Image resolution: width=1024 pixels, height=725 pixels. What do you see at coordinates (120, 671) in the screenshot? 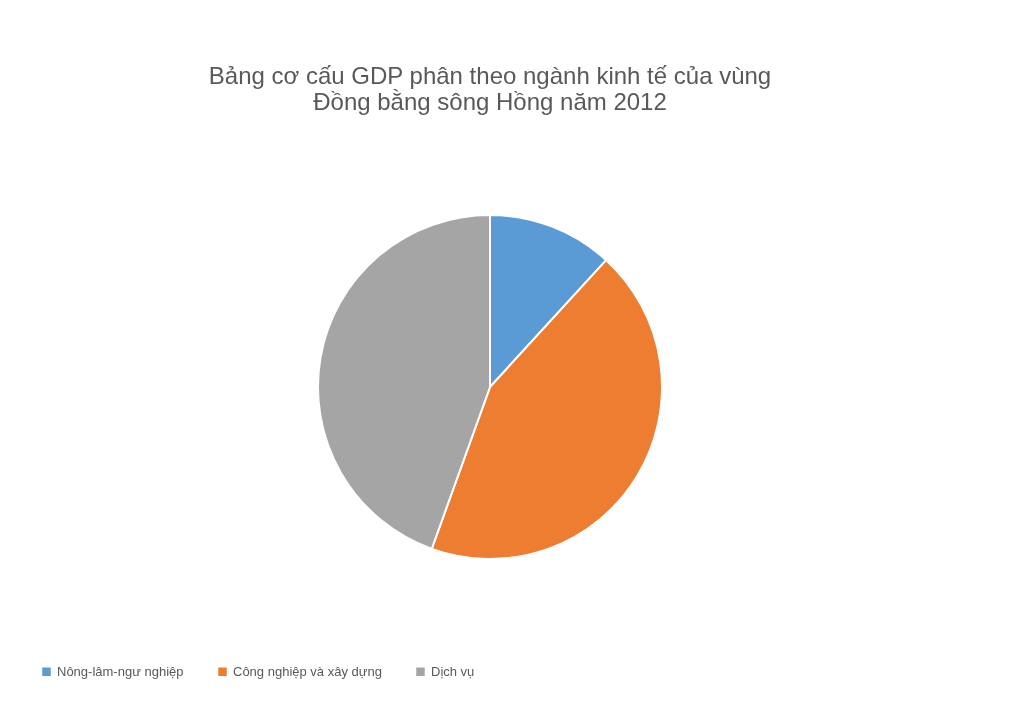
I see `legend-label: Nông-lâm-ngư nghiệp` at bounding box center [120, 671].